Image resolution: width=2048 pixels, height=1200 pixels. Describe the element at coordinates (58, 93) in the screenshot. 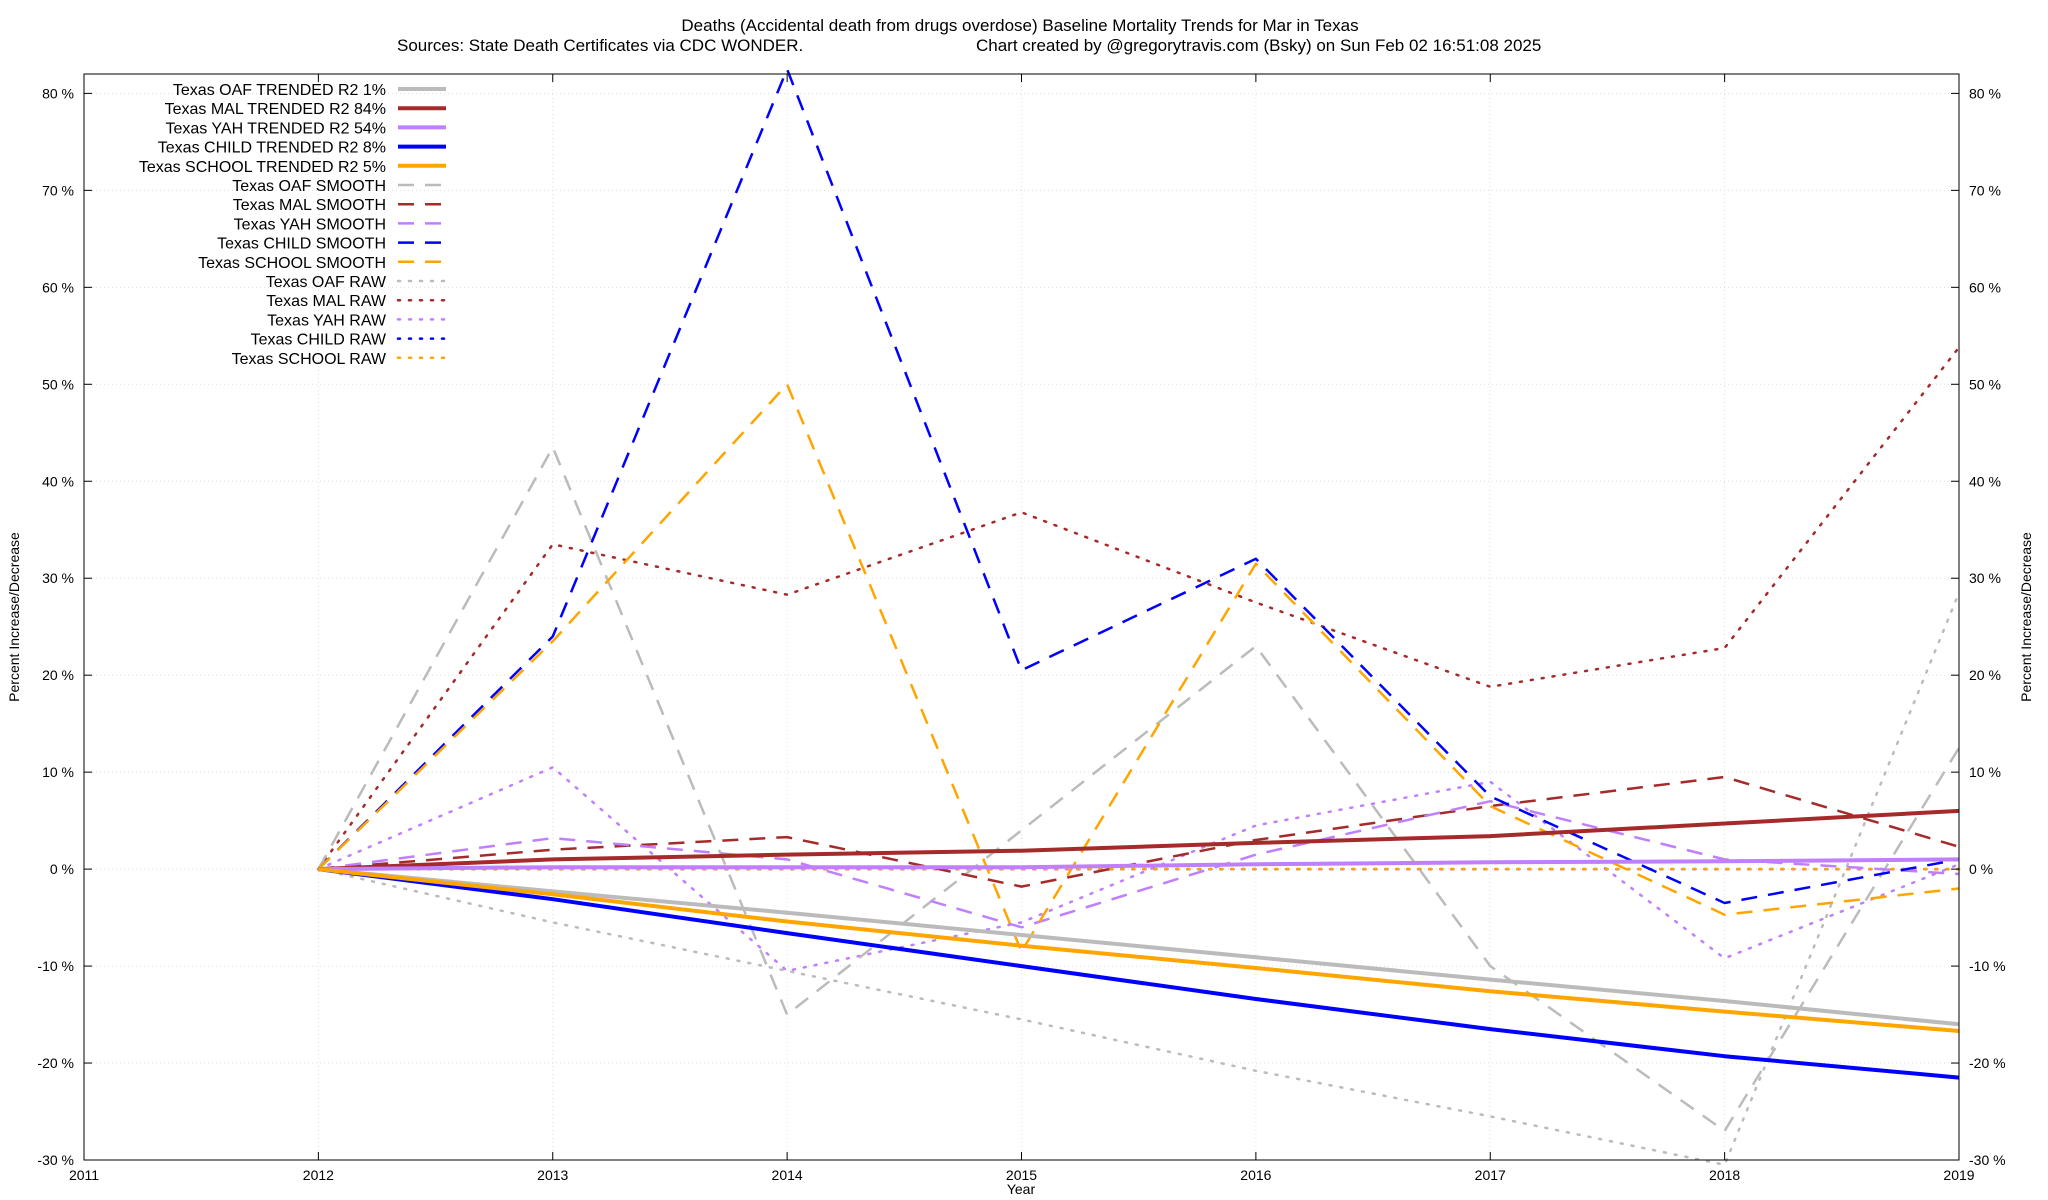

I see `y-tick-label-left: 80 %` at that location.